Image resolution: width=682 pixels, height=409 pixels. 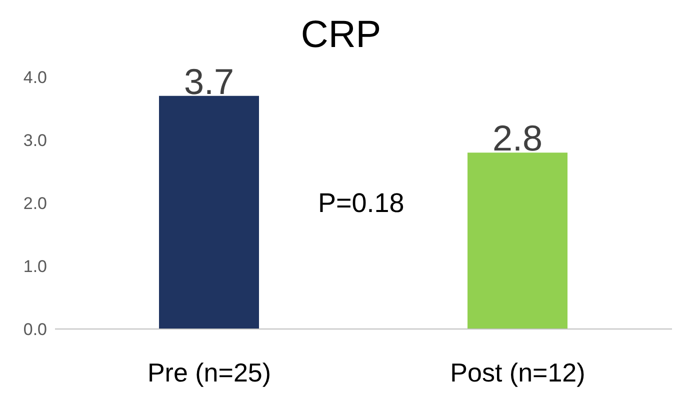 I want to click on data-label: 3.7, so click(x=209, y=81).